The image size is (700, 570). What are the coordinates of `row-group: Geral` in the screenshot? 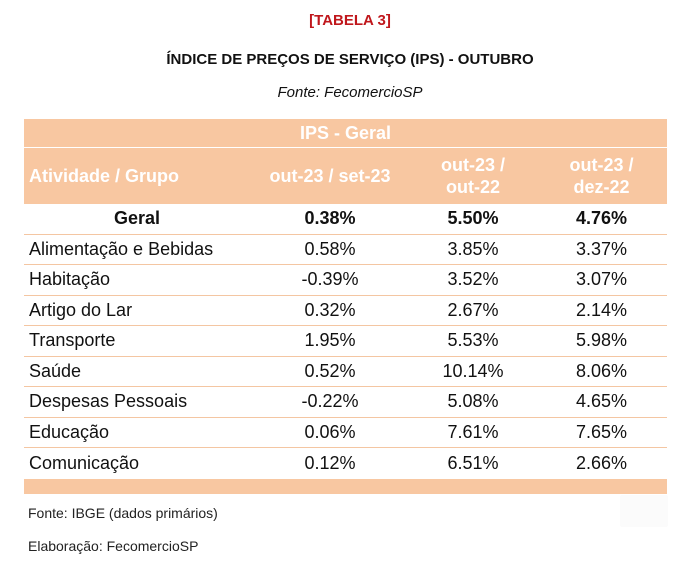 It's located at (137, 218).